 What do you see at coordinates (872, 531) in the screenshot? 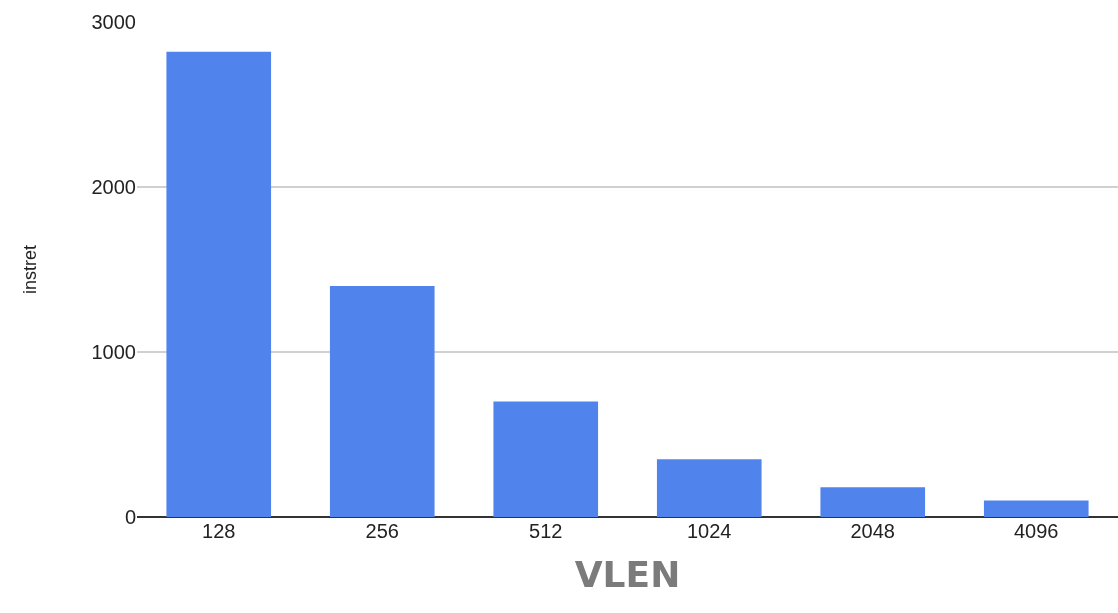
I see `x-tick-label: 2048` at bounding box center [872, 531].